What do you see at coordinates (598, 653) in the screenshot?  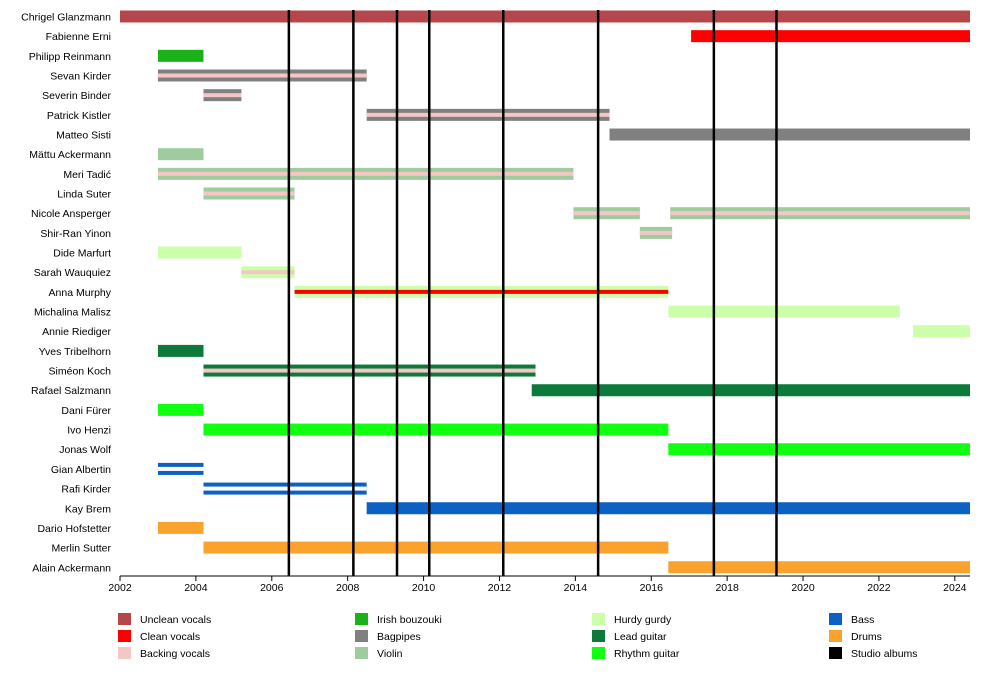 I see `legend-swatch-rhythm` at bounding box center [598, 653].